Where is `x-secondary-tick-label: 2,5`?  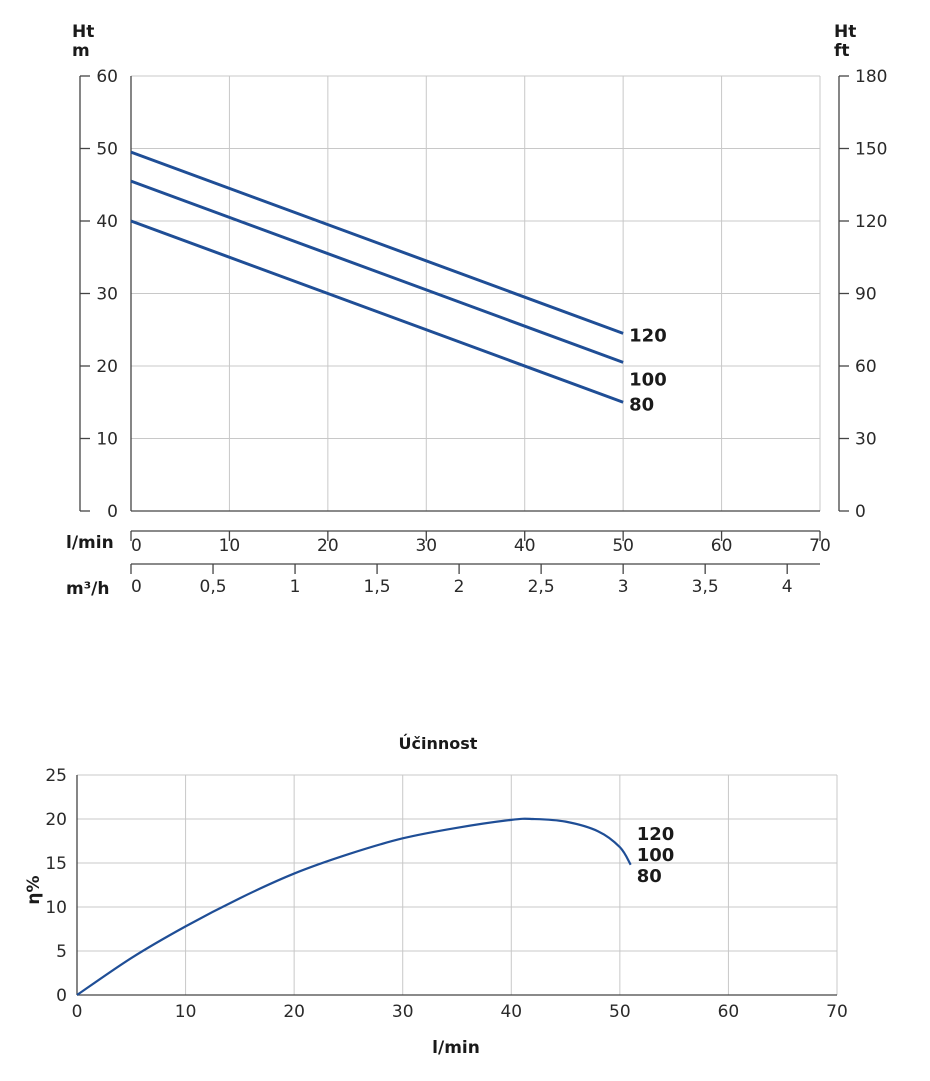 x-secondary-tick-label: 2,5 is located at coordinates (541, 587).